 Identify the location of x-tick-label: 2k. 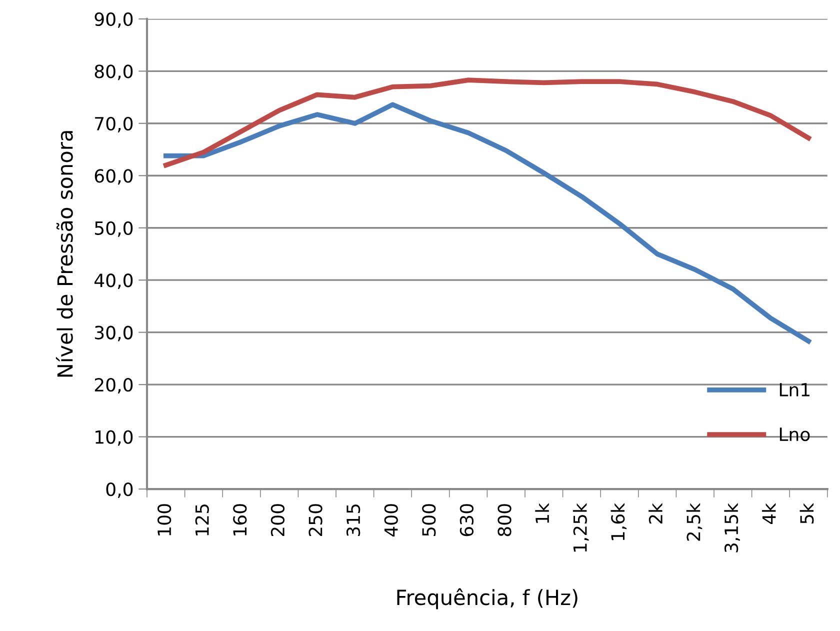
(655, 513).